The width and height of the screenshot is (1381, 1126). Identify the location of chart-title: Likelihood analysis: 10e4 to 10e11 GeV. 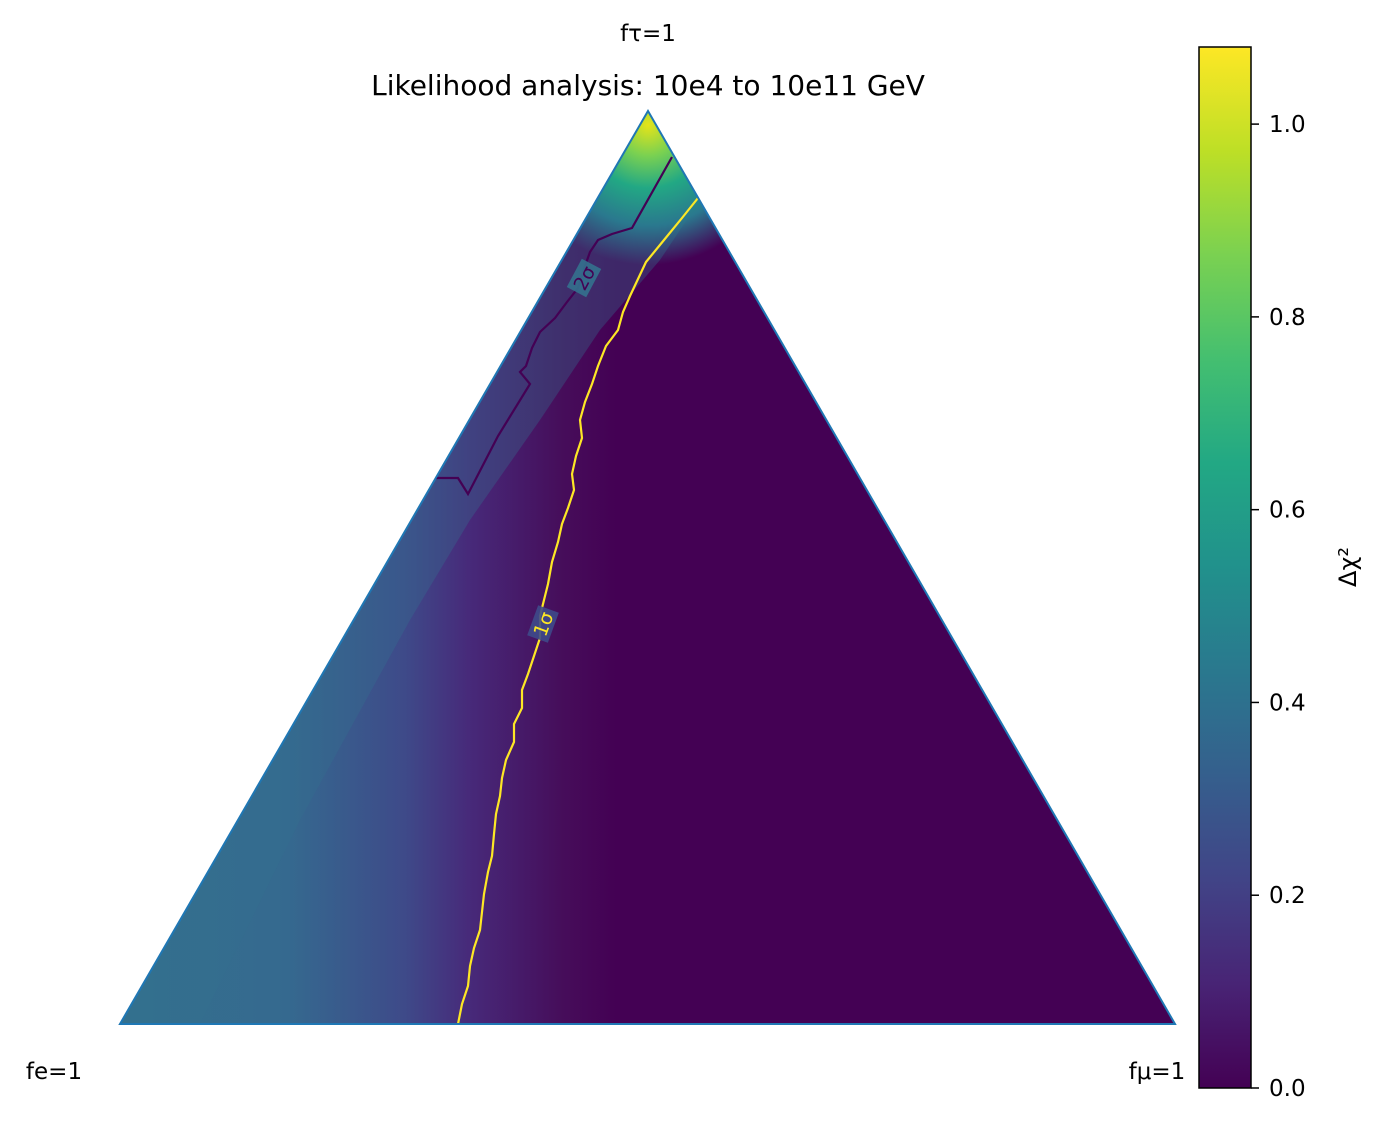
(648, 85).